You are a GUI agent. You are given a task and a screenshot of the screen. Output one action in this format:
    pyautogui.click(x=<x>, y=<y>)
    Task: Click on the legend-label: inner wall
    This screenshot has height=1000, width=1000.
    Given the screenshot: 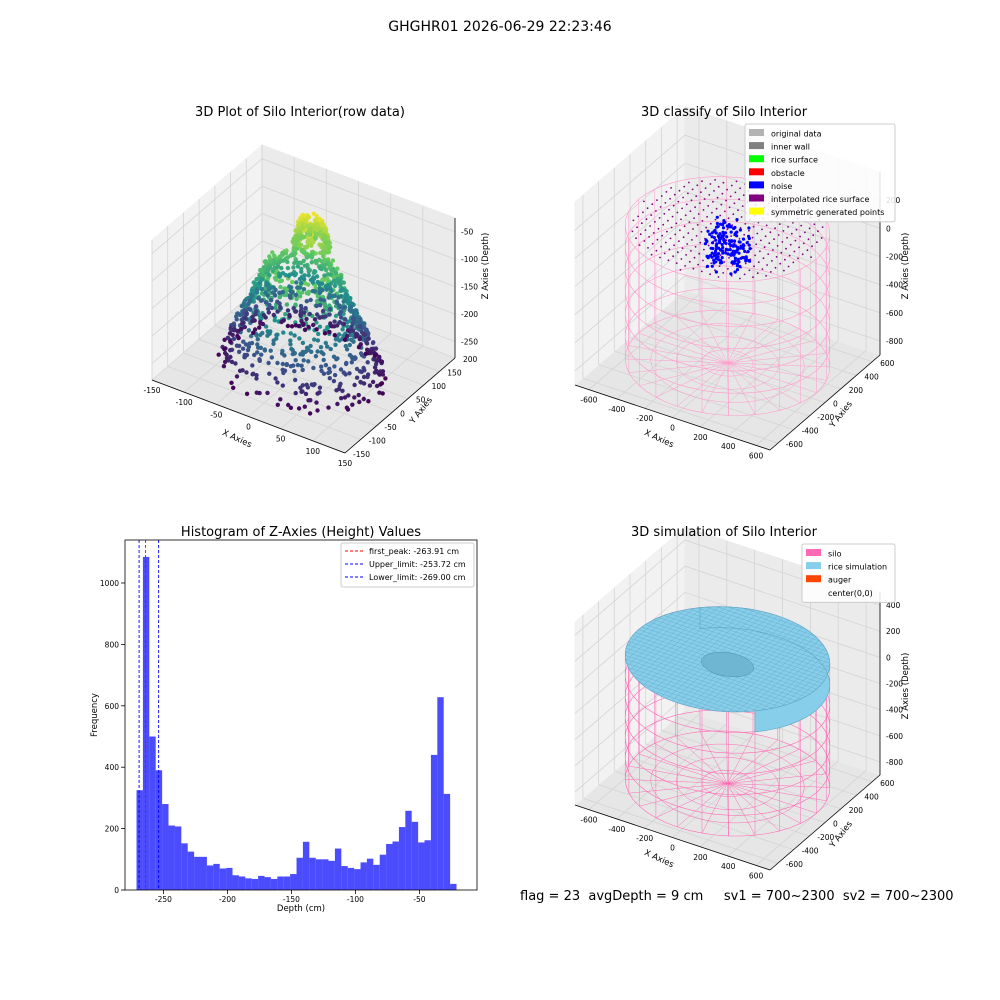 What is the action you would take?
    pyautogui.click(x=790, y=147)
    